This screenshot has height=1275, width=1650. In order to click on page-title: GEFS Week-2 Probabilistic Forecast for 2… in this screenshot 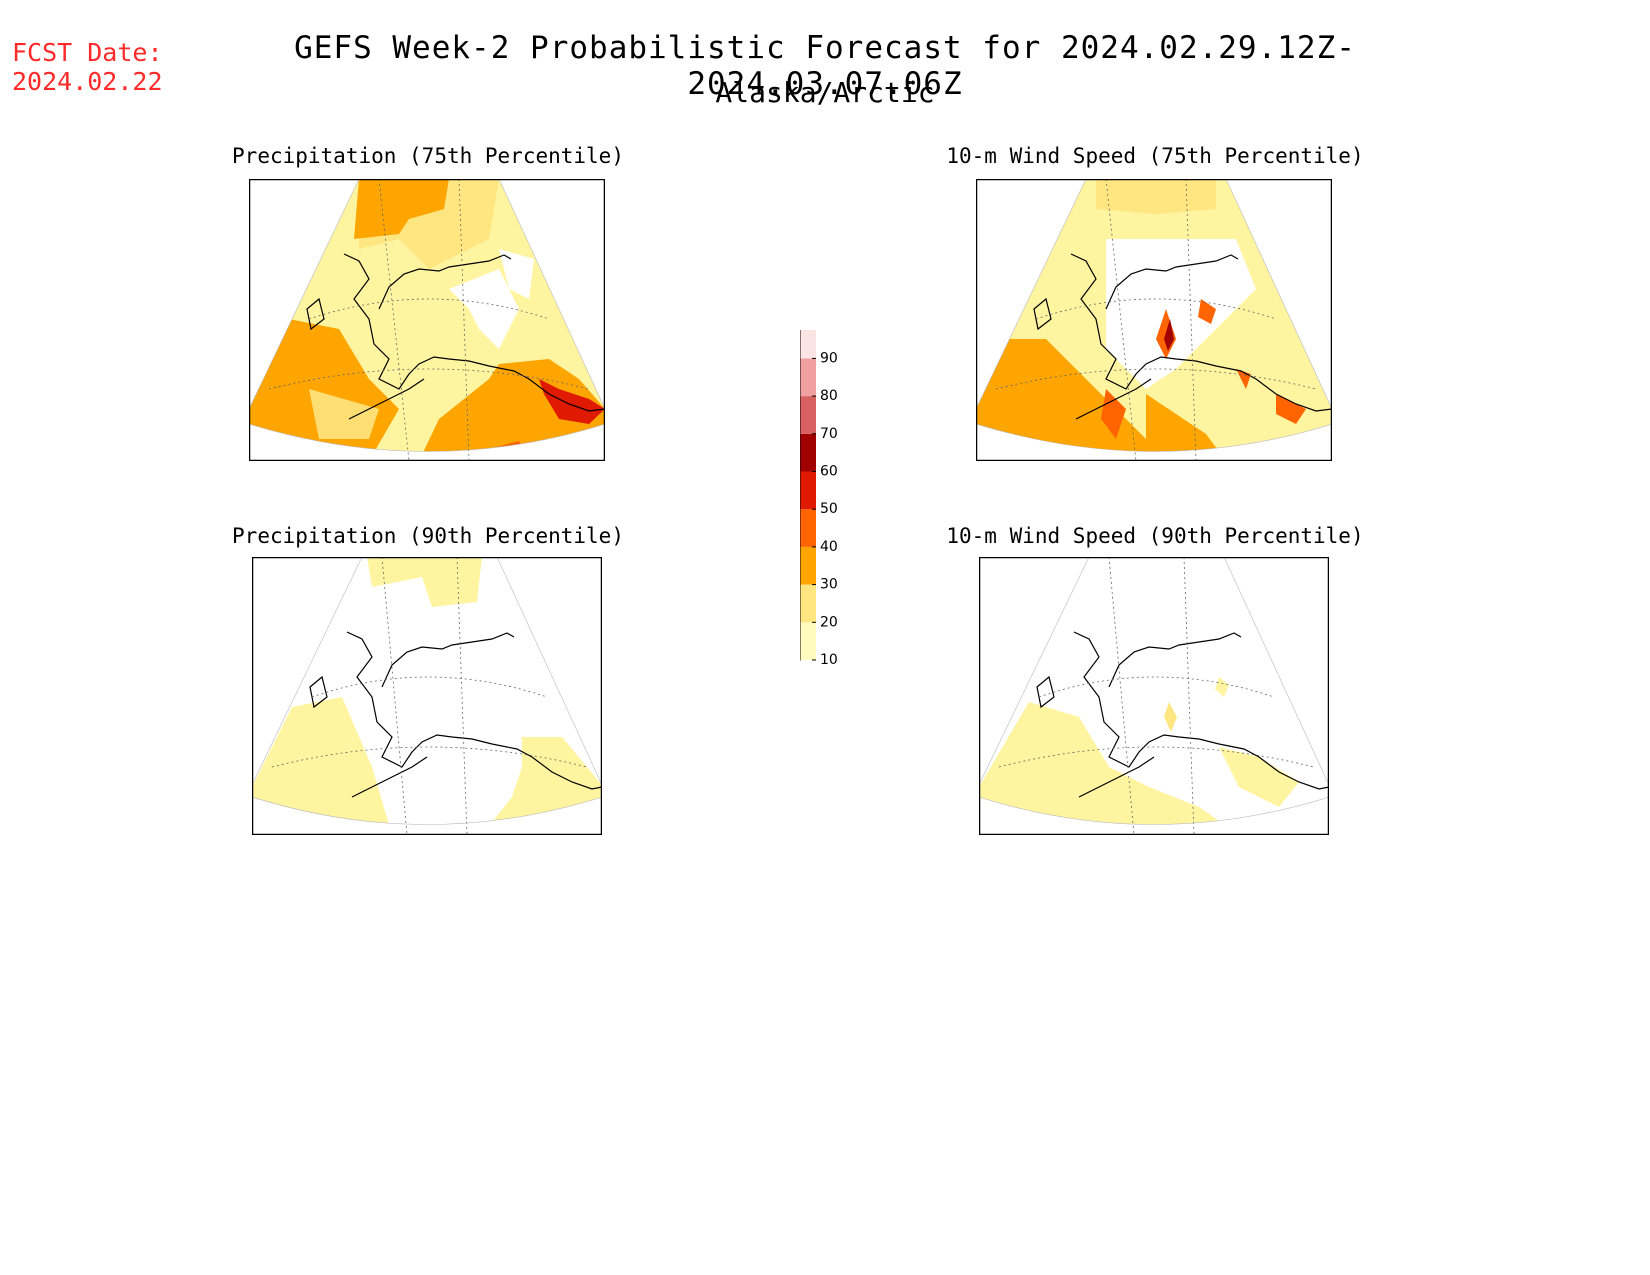, I will do `click(825, 66)`.